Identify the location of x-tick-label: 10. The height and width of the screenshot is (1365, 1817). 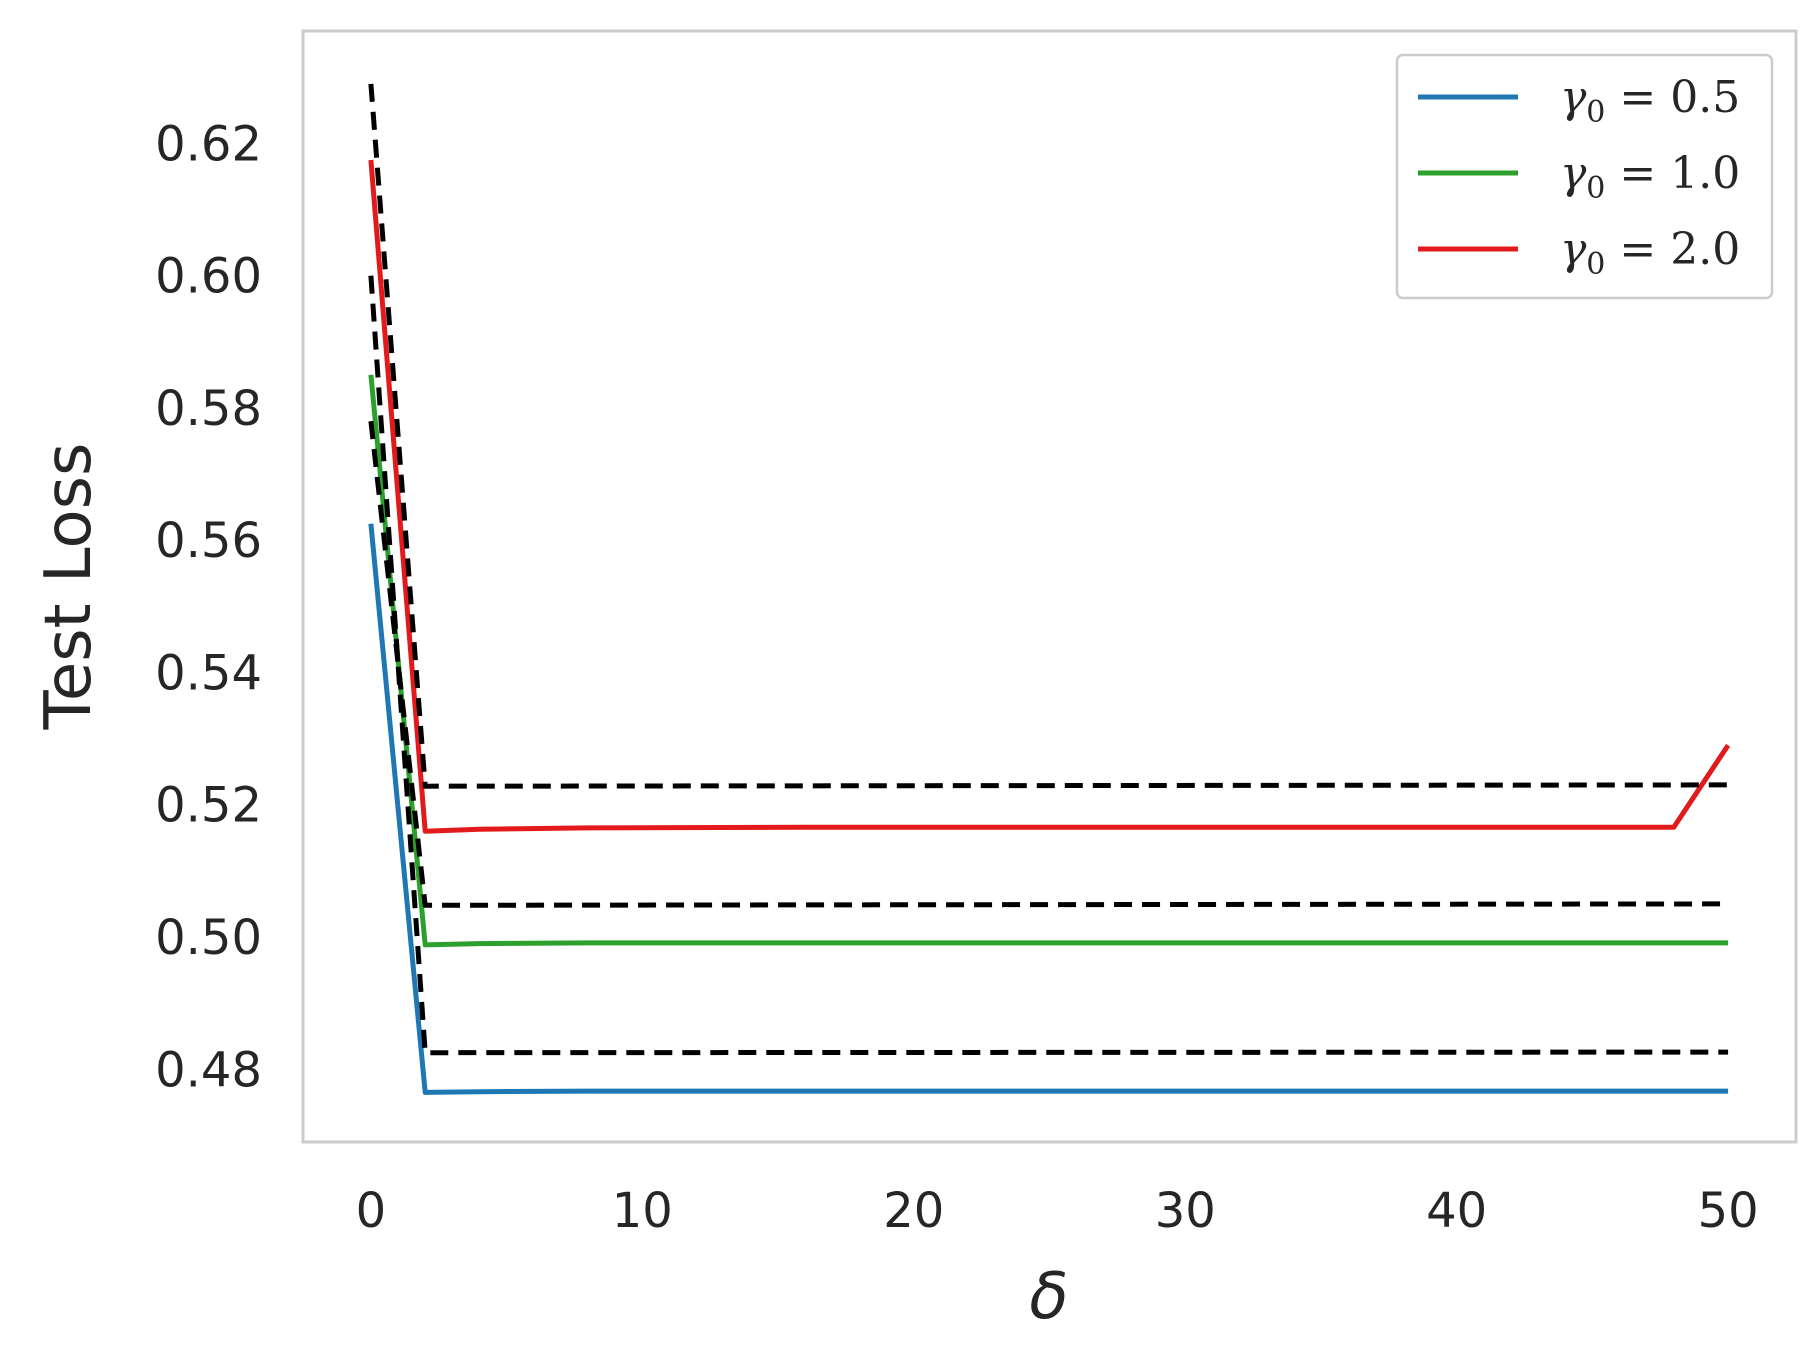
(642, 1211).